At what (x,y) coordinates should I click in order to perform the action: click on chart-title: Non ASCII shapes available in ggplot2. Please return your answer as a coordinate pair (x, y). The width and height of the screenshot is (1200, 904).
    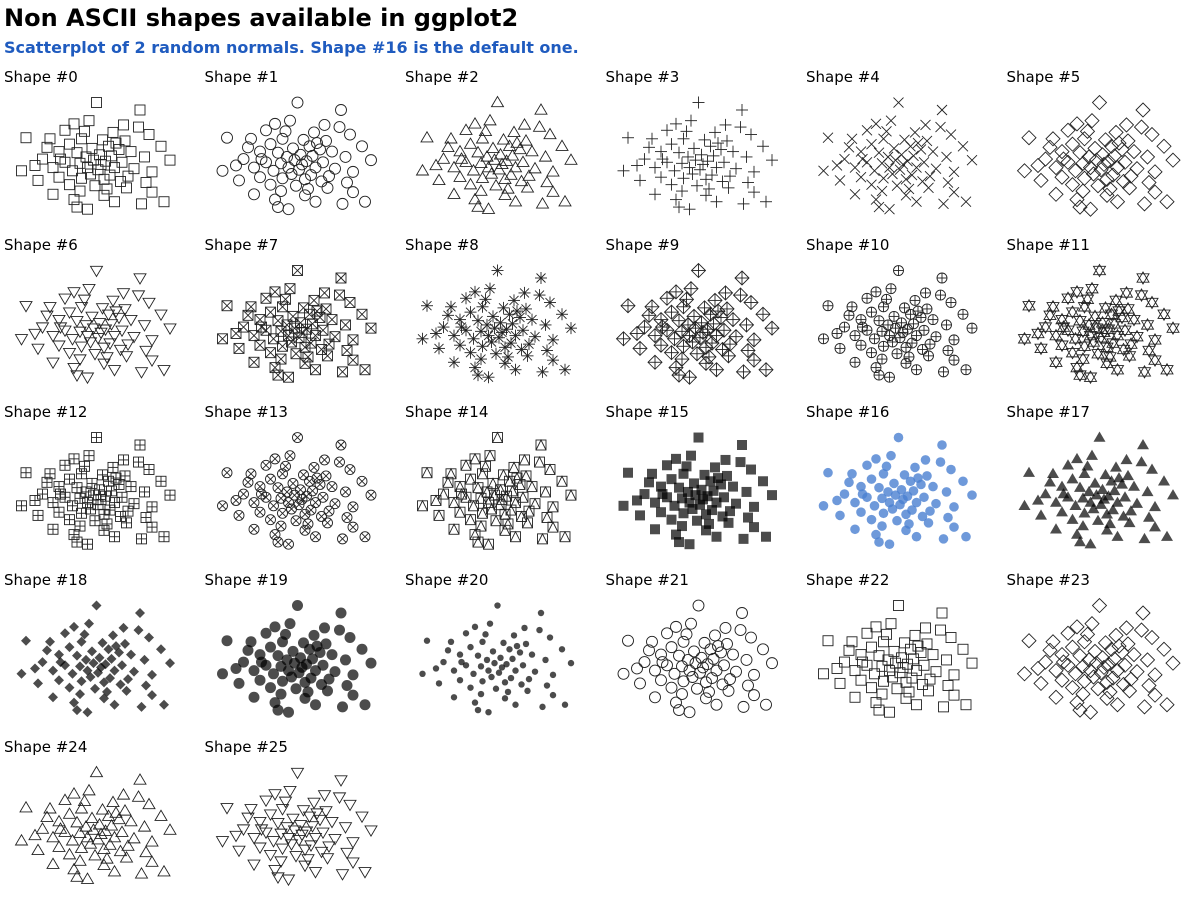
    Looking at the image, I should click on (261, 18).